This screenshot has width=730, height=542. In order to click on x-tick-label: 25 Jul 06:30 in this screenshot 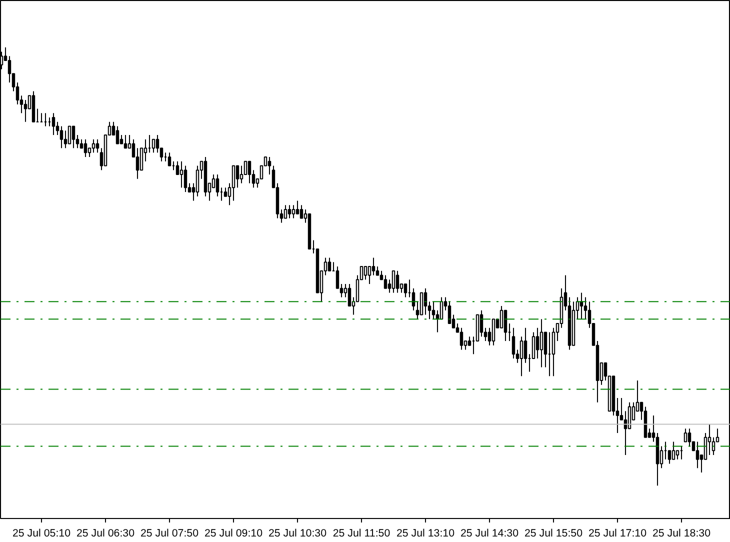, I will do `click(105, 534)`.